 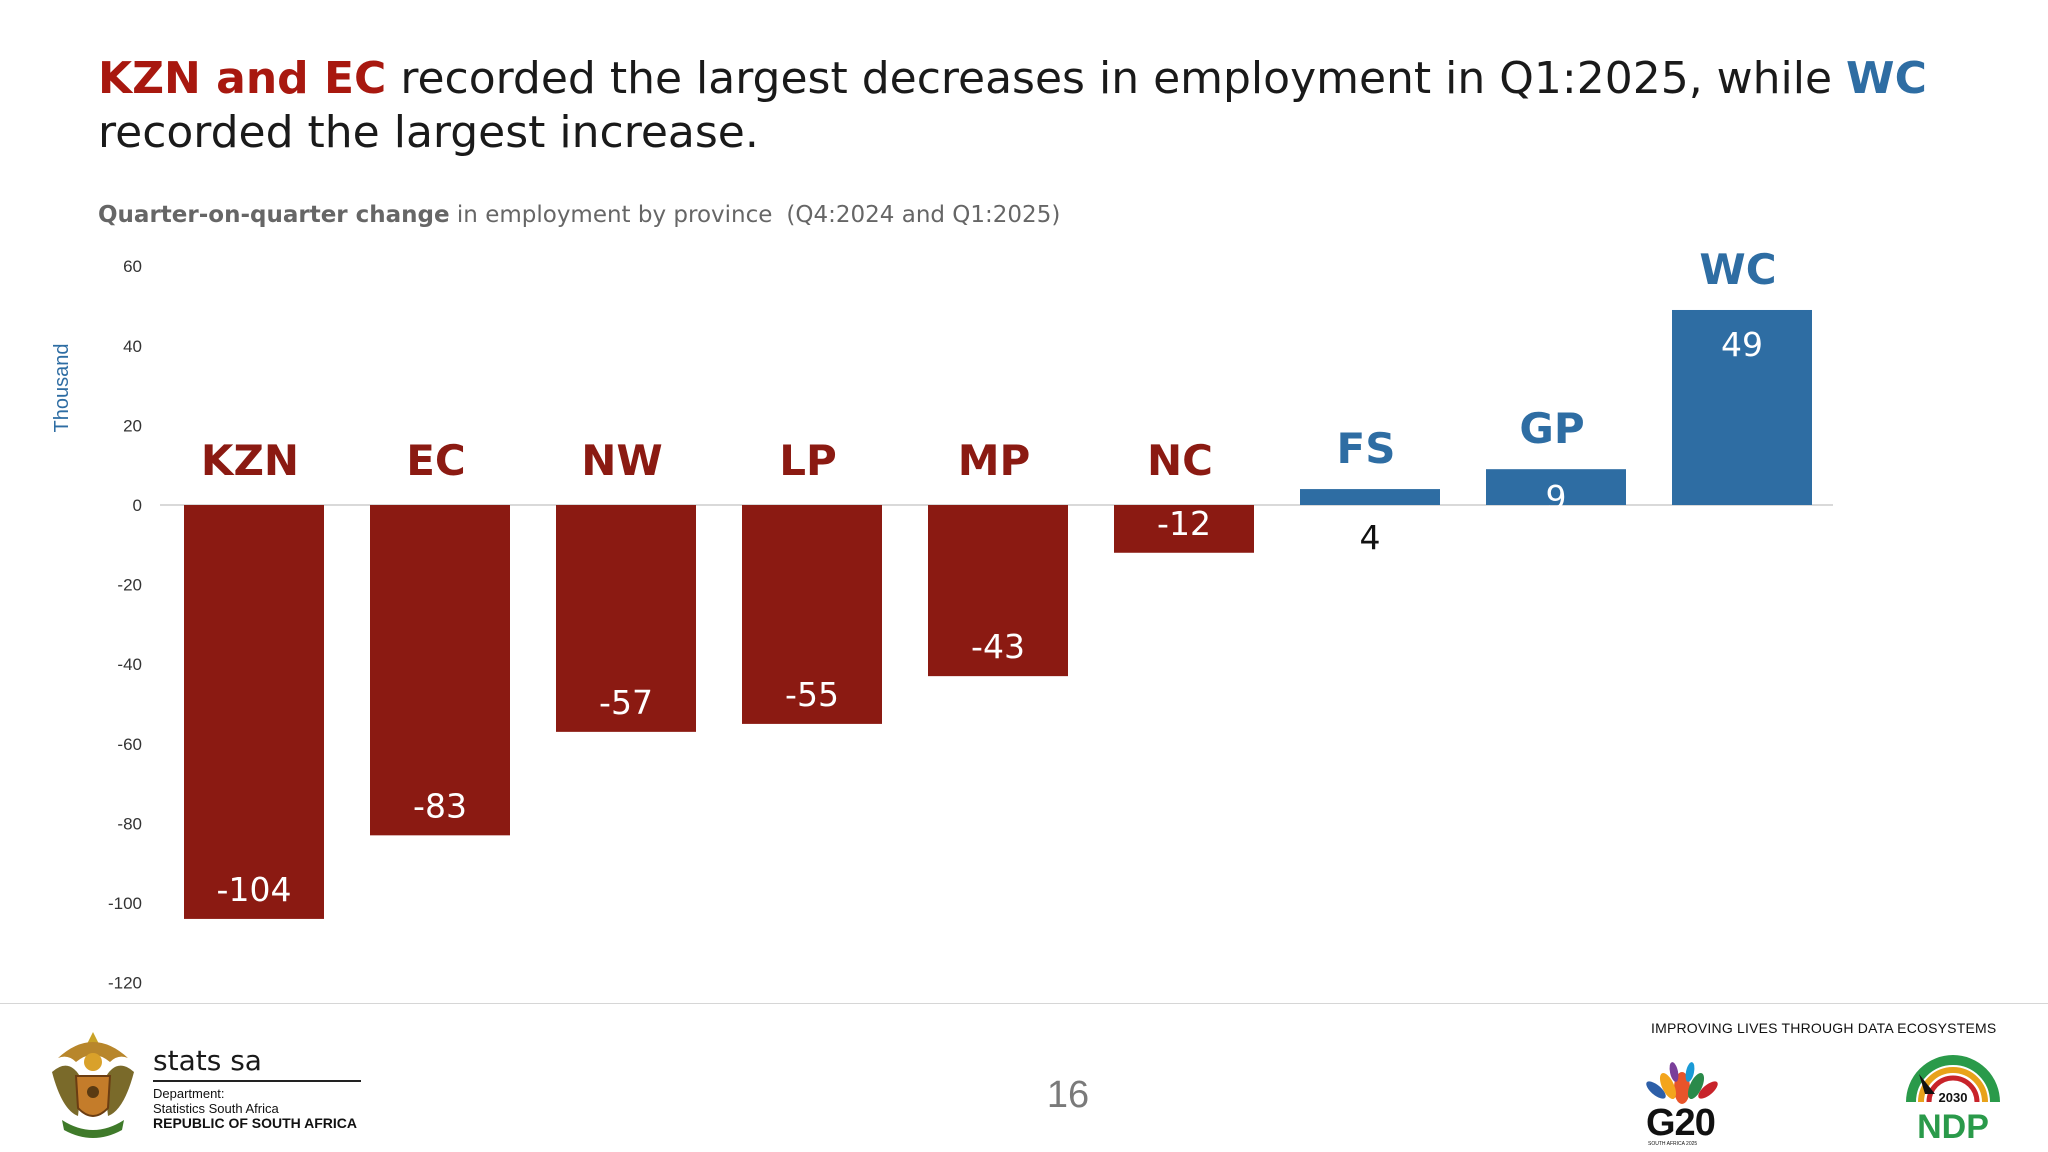 I want to click on category-label: MP, so click(x=994, y=460).